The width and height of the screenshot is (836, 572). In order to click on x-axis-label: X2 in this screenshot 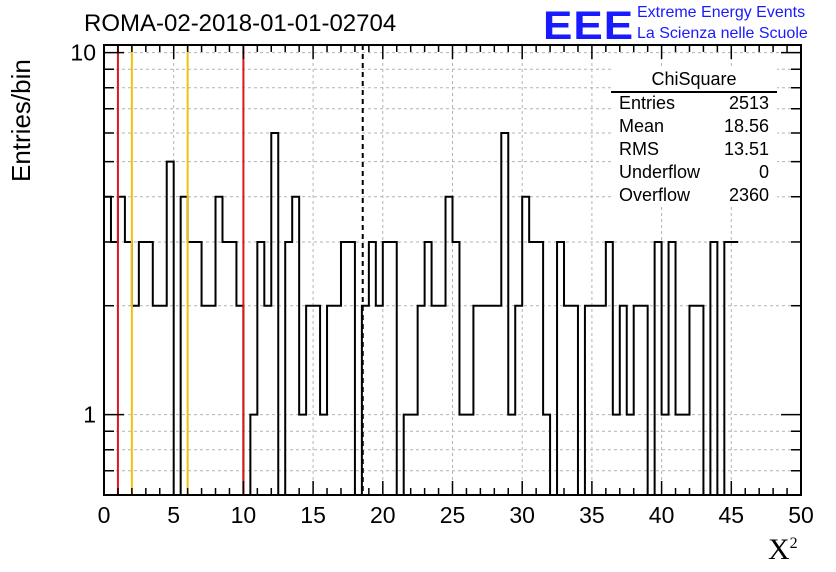, I will do `click(783, 550)`.